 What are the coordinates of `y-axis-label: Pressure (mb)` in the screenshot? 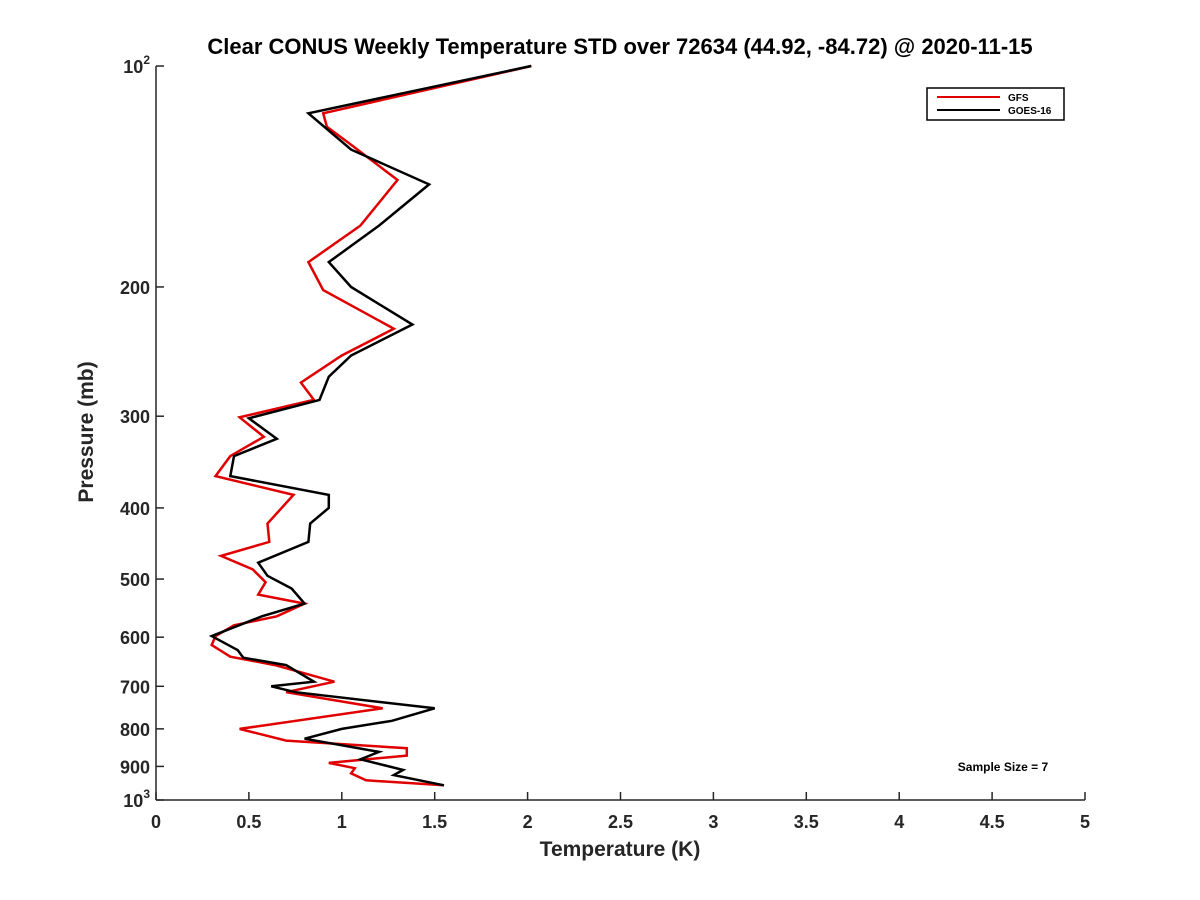 It's located at (86, 431).